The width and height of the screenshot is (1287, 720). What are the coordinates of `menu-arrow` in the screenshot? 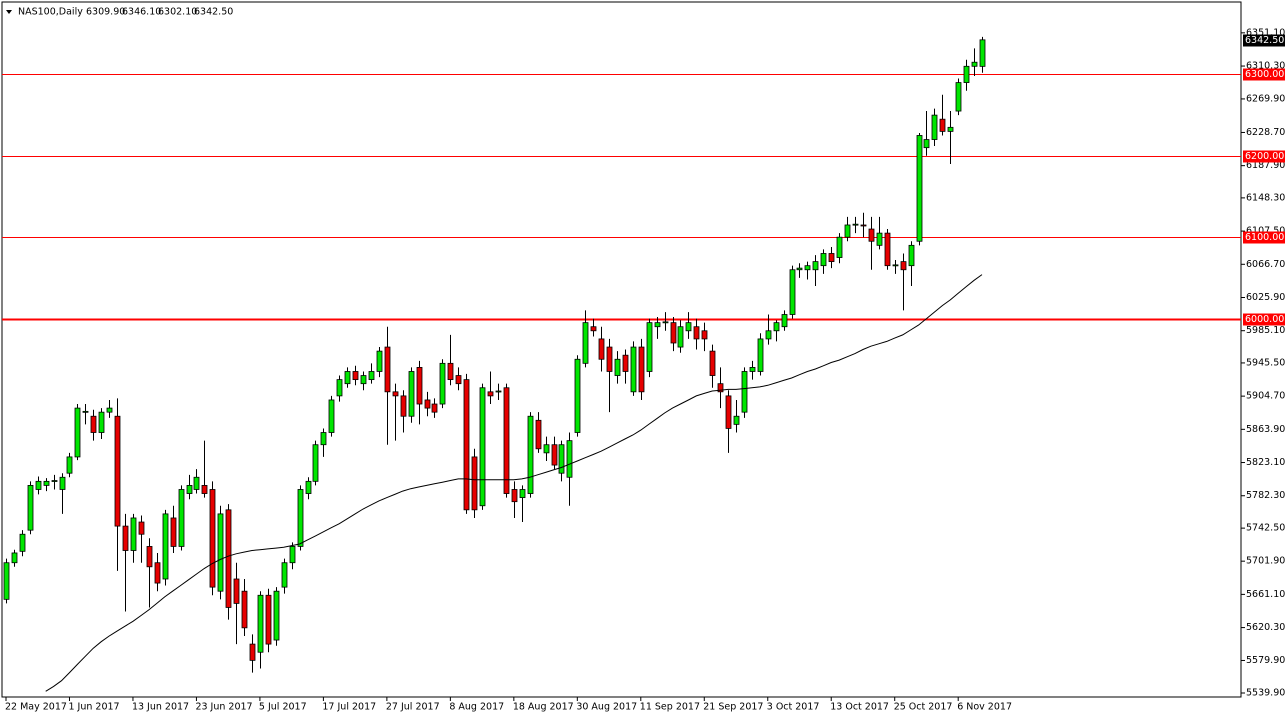 It's located at (9, 12).